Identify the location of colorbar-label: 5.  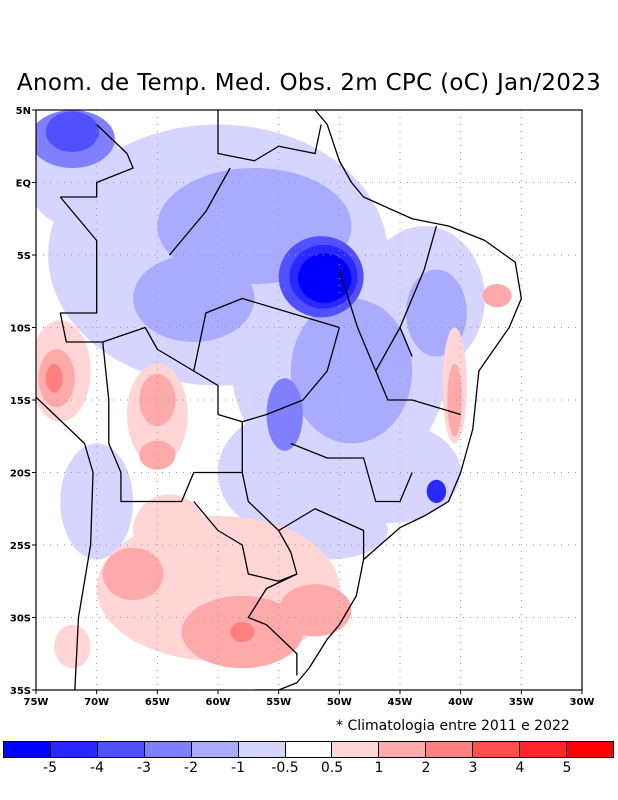
(567, 768).